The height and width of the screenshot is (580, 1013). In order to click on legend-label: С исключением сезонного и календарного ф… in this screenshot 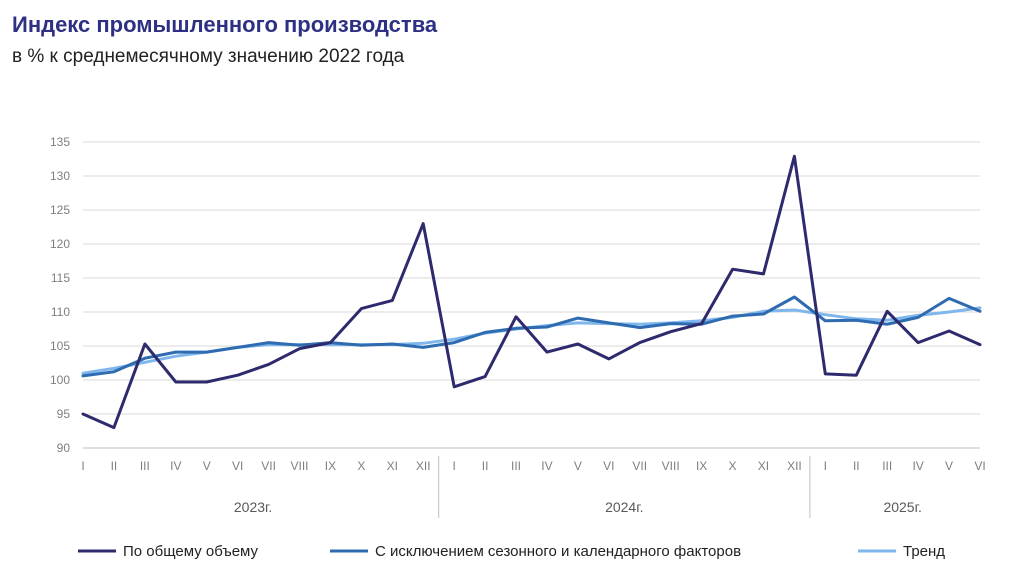, I will do `click(558, 551)`.